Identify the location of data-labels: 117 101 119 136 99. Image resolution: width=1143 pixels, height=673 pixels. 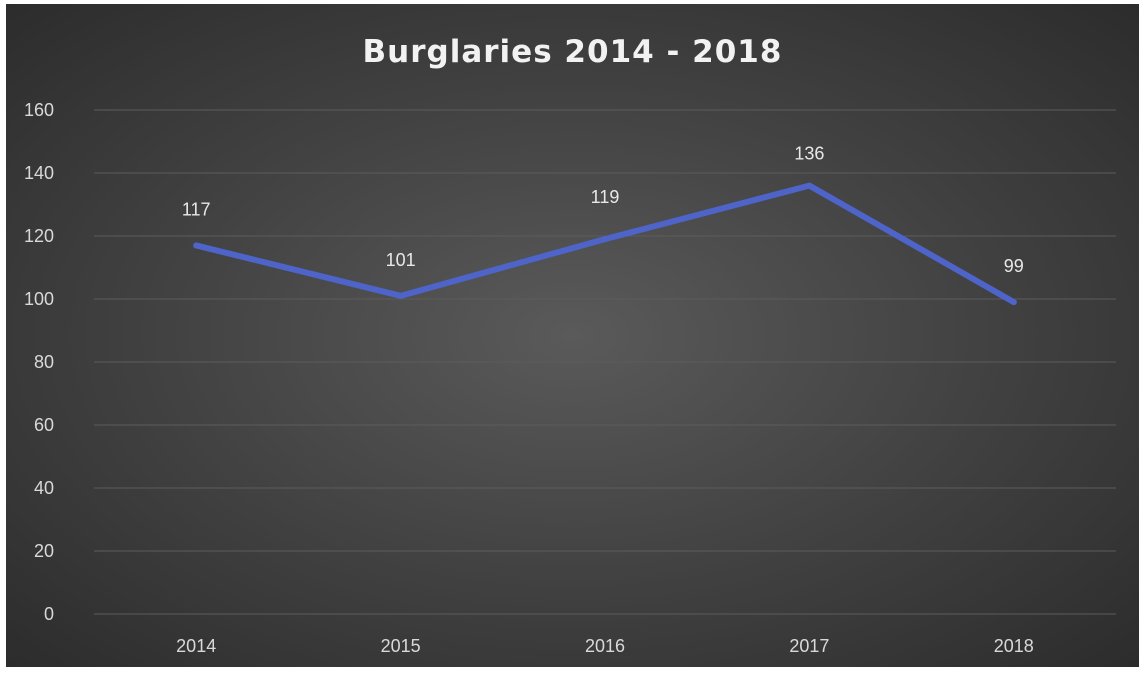
(603, 210).